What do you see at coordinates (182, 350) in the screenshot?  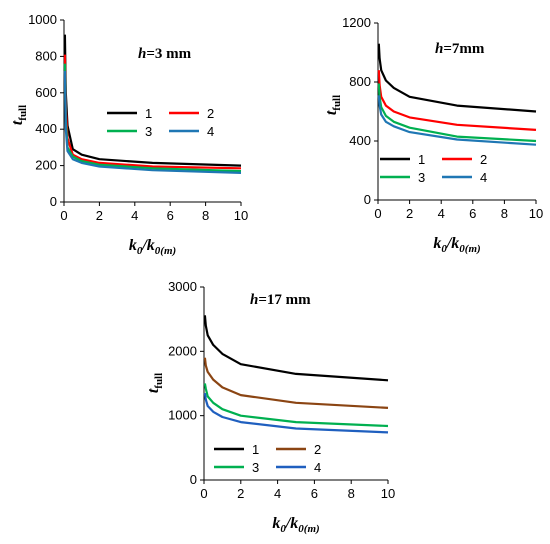 I see `y-tick-label: 2000` at bounding box center [182, 350].